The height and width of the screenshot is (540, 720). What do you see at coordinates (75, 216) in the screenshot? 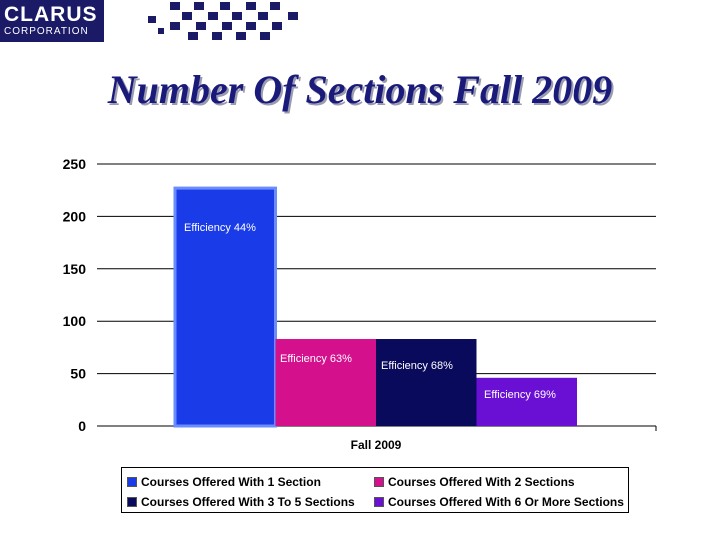
I see `y-tick-label: 200` at bounding box center [75, 216].